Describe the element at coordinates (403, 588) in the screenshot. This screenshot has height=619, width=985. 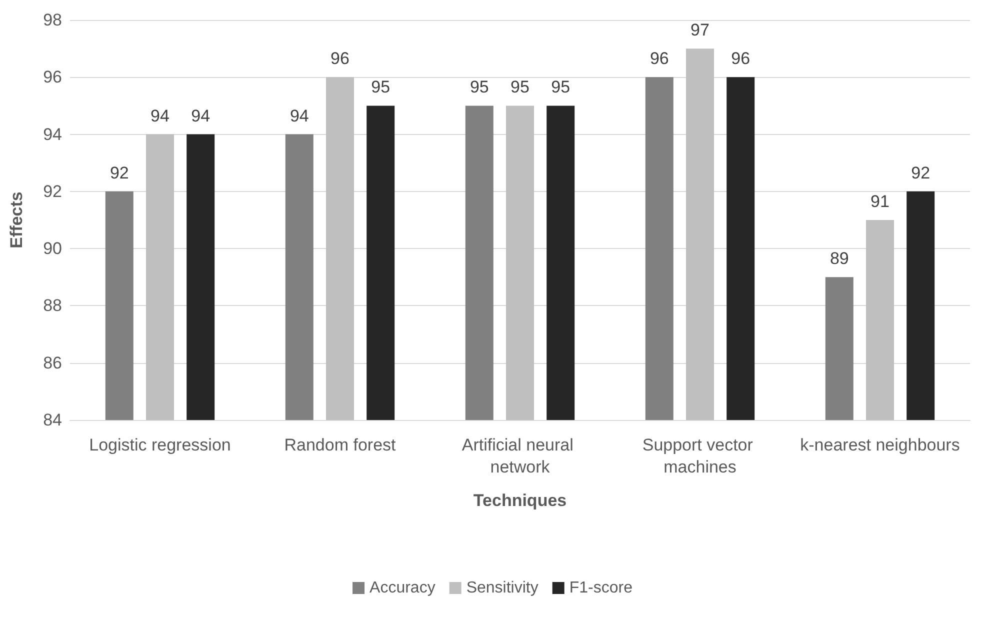
I see `legend-label: Accuracy` at that location.